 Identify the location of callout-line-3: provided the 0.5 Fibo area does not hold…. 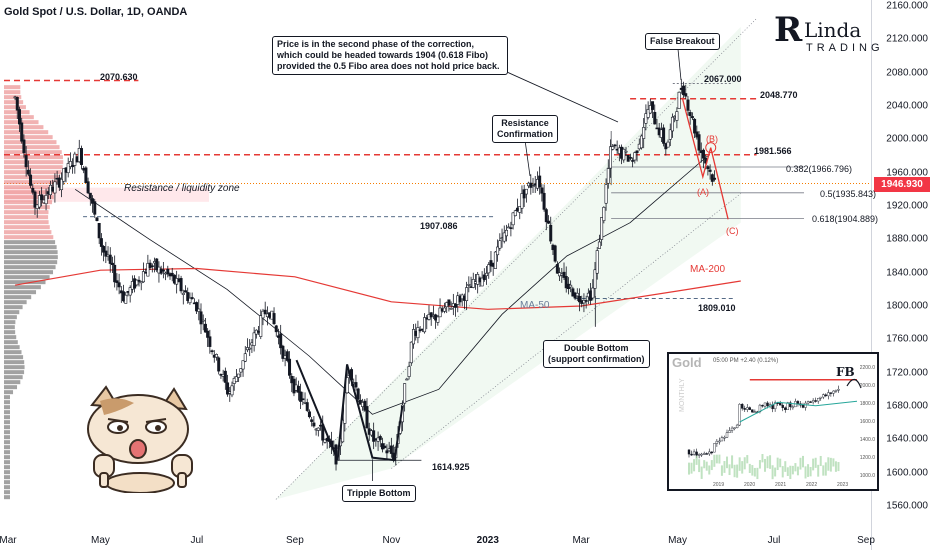
(388, 66).